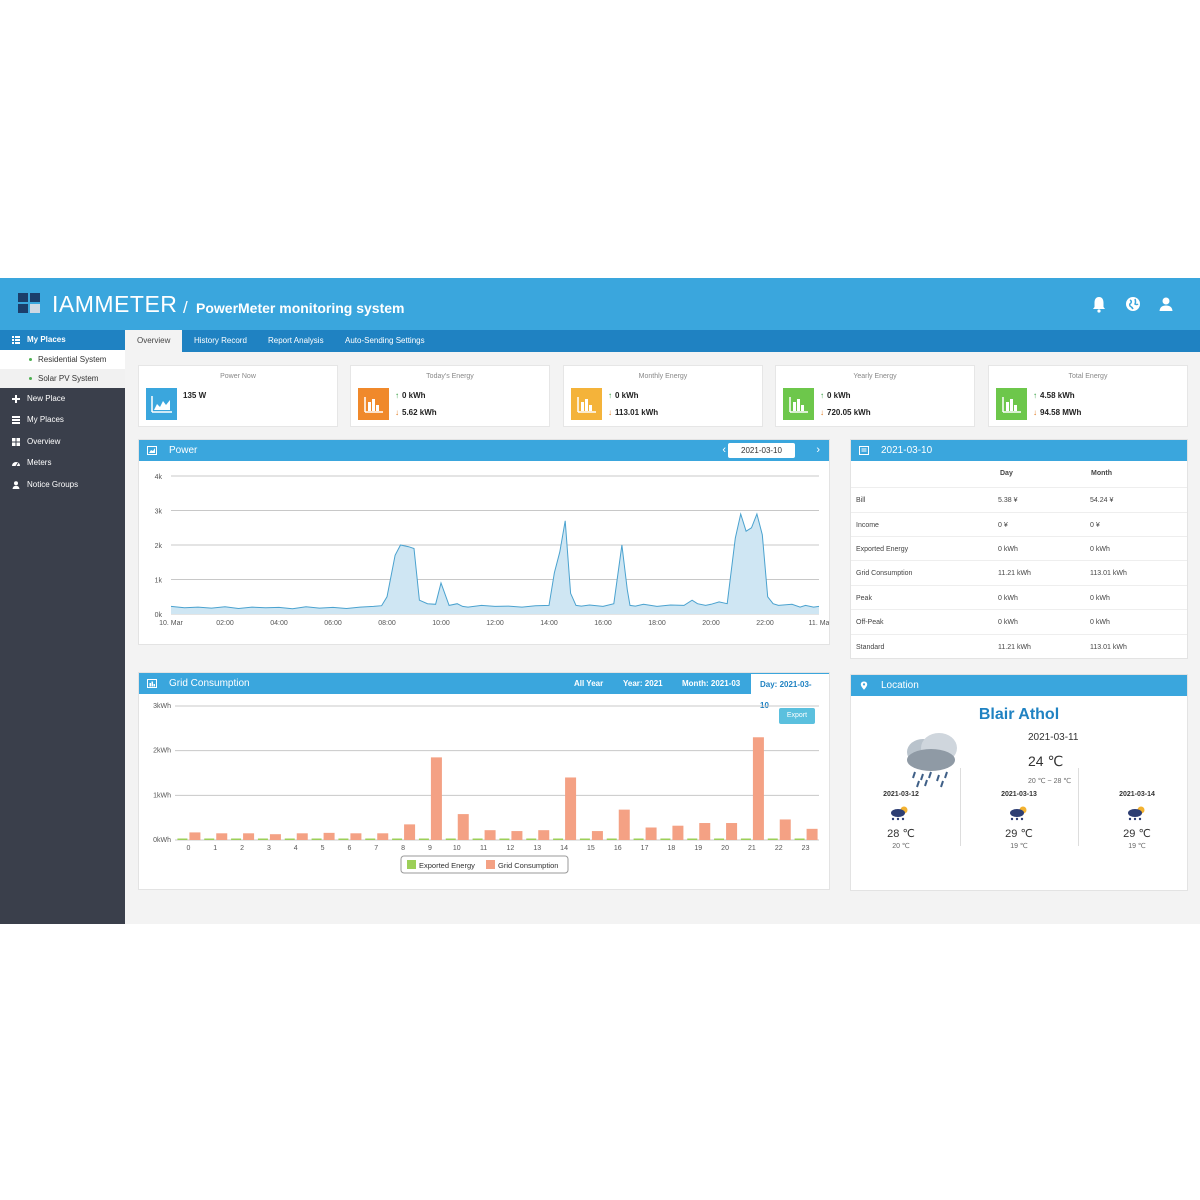 The image size is (1200, 1200). Describe the element at coordinates (765, 623) in the screenshot. I see `x-tick-label: 22:00` at that location.